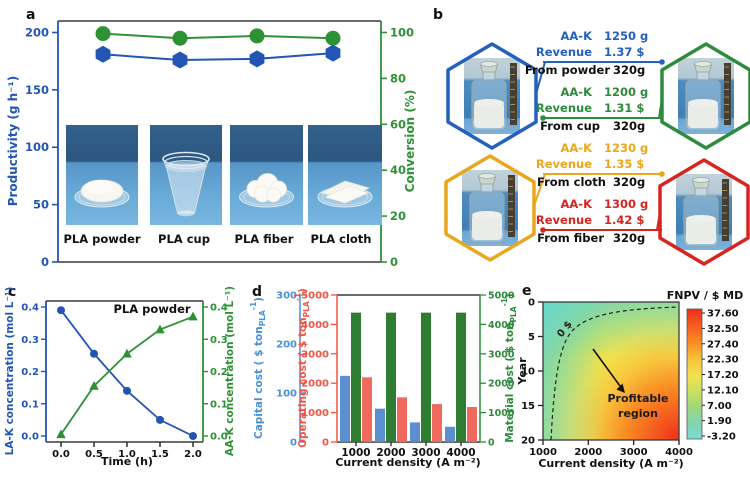  Describe the element at coordinates (425, 453) in the screenshot. I see `x-tick-label: 3000` at that location.